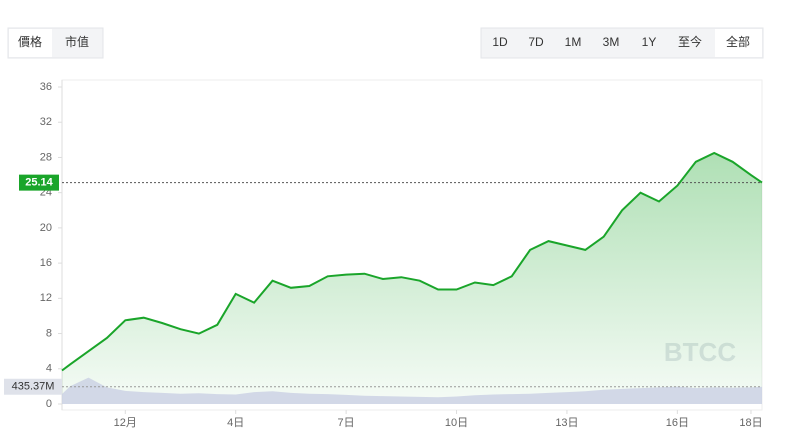  I want to click on active-tab, so click(30, 43).